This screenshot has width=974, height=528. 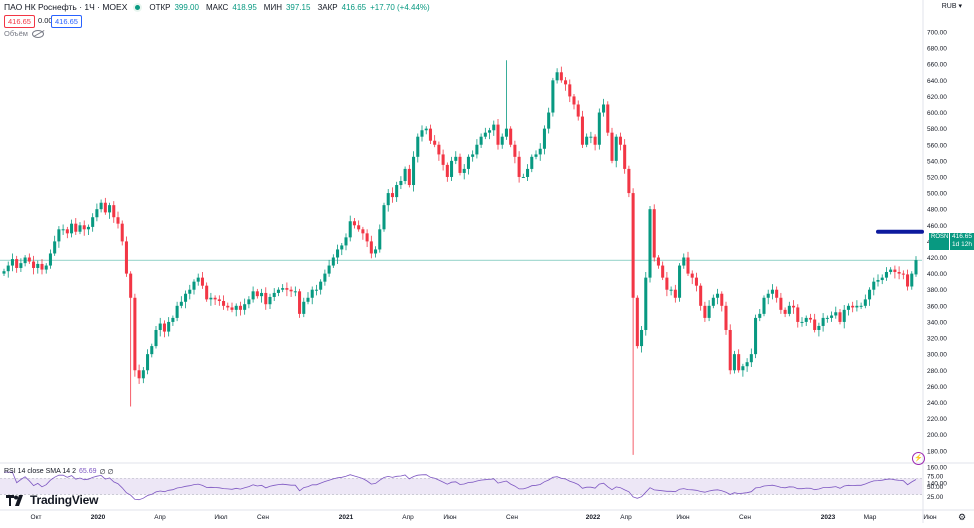 What do you see at coordinates (186, 7) in the screenshot?
I see `ohlc-open-value: 399.00` at bounding box center [186, 7].